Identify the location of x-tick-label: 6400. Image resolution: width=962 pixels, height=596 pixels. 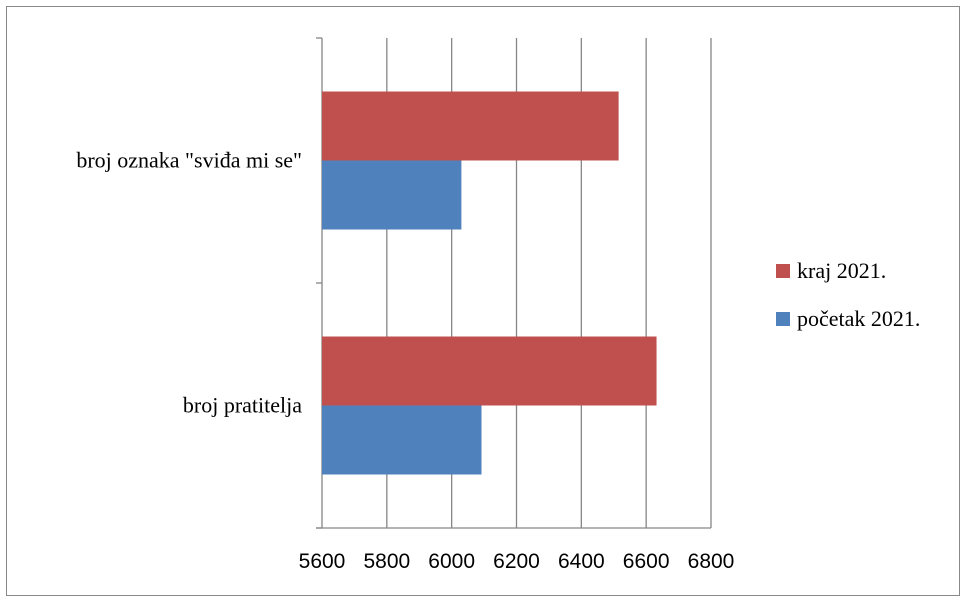
(581, 561).